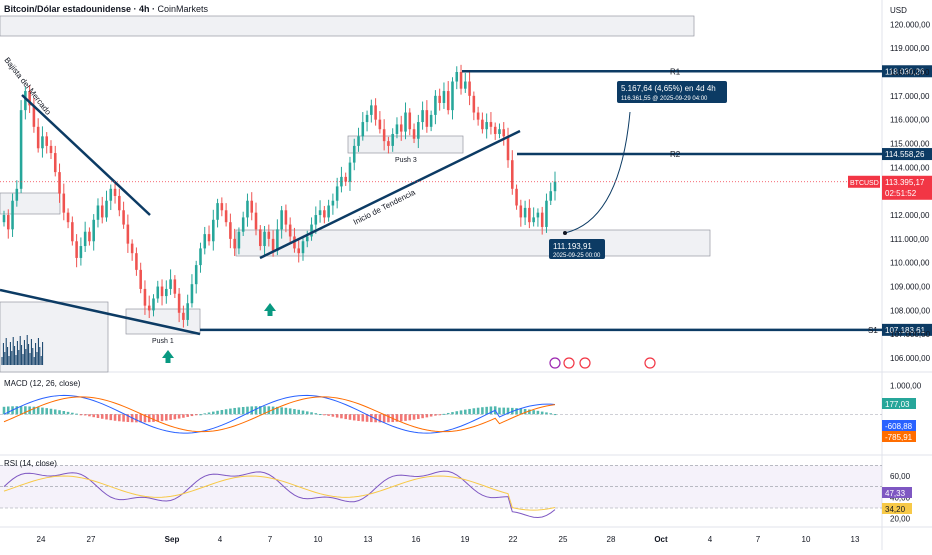  I want to click on current-price-label: 113.395,17, so click(905, 182).